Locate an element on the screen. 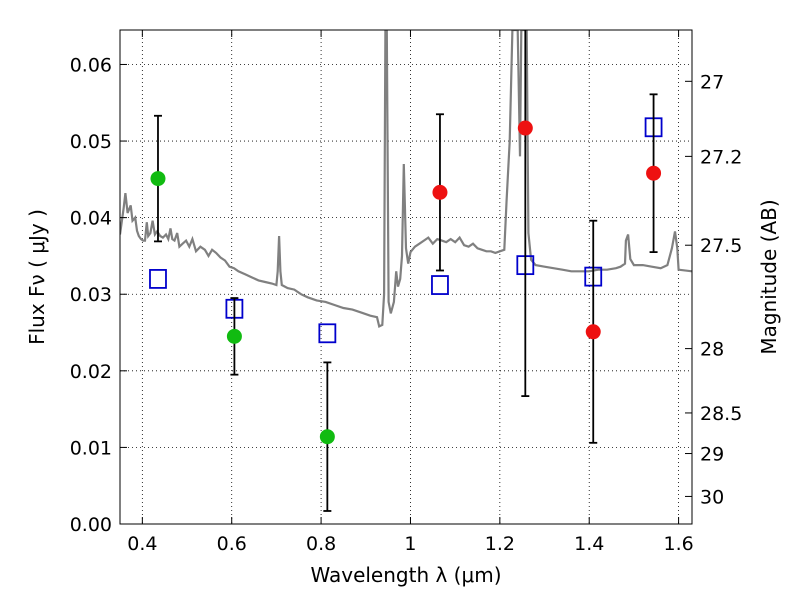 The image size is (800, 600). right-tick-label: 29 is located at coordinates (712, 455).